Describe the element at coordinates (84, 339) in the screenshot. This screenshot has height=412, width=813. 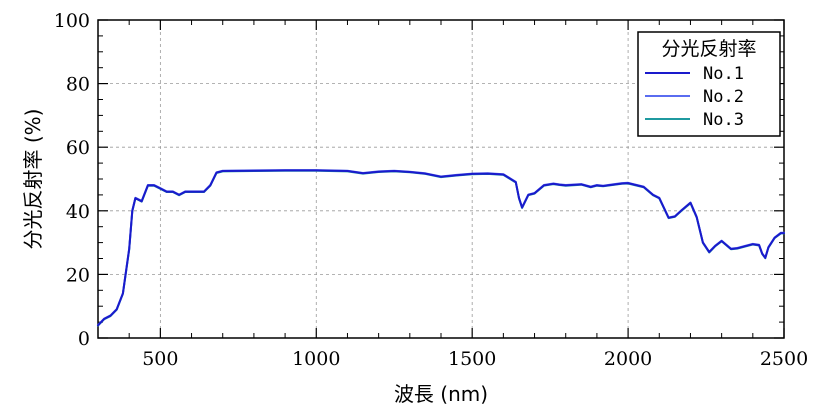
I see `y-tick-label: 0` at that location.